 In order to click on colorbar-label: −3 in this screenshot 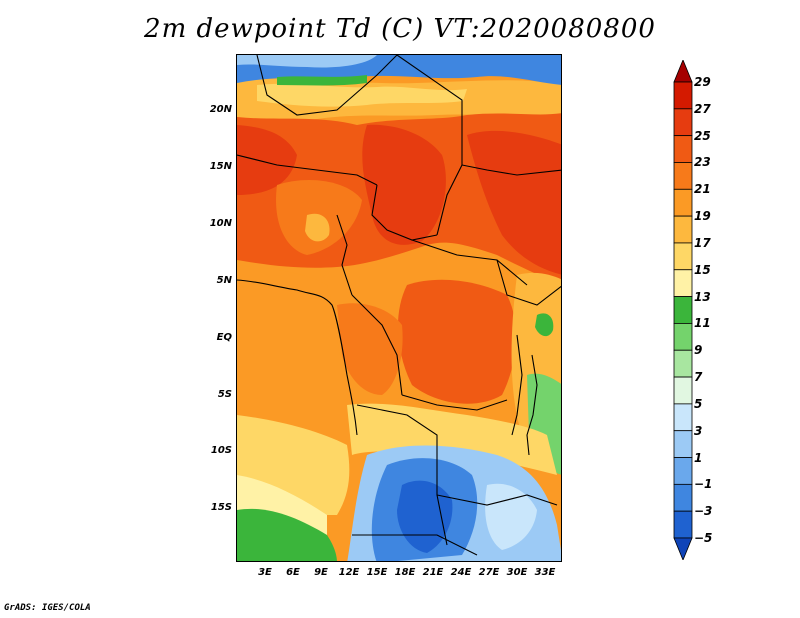, I will do `click(703, 511)`.